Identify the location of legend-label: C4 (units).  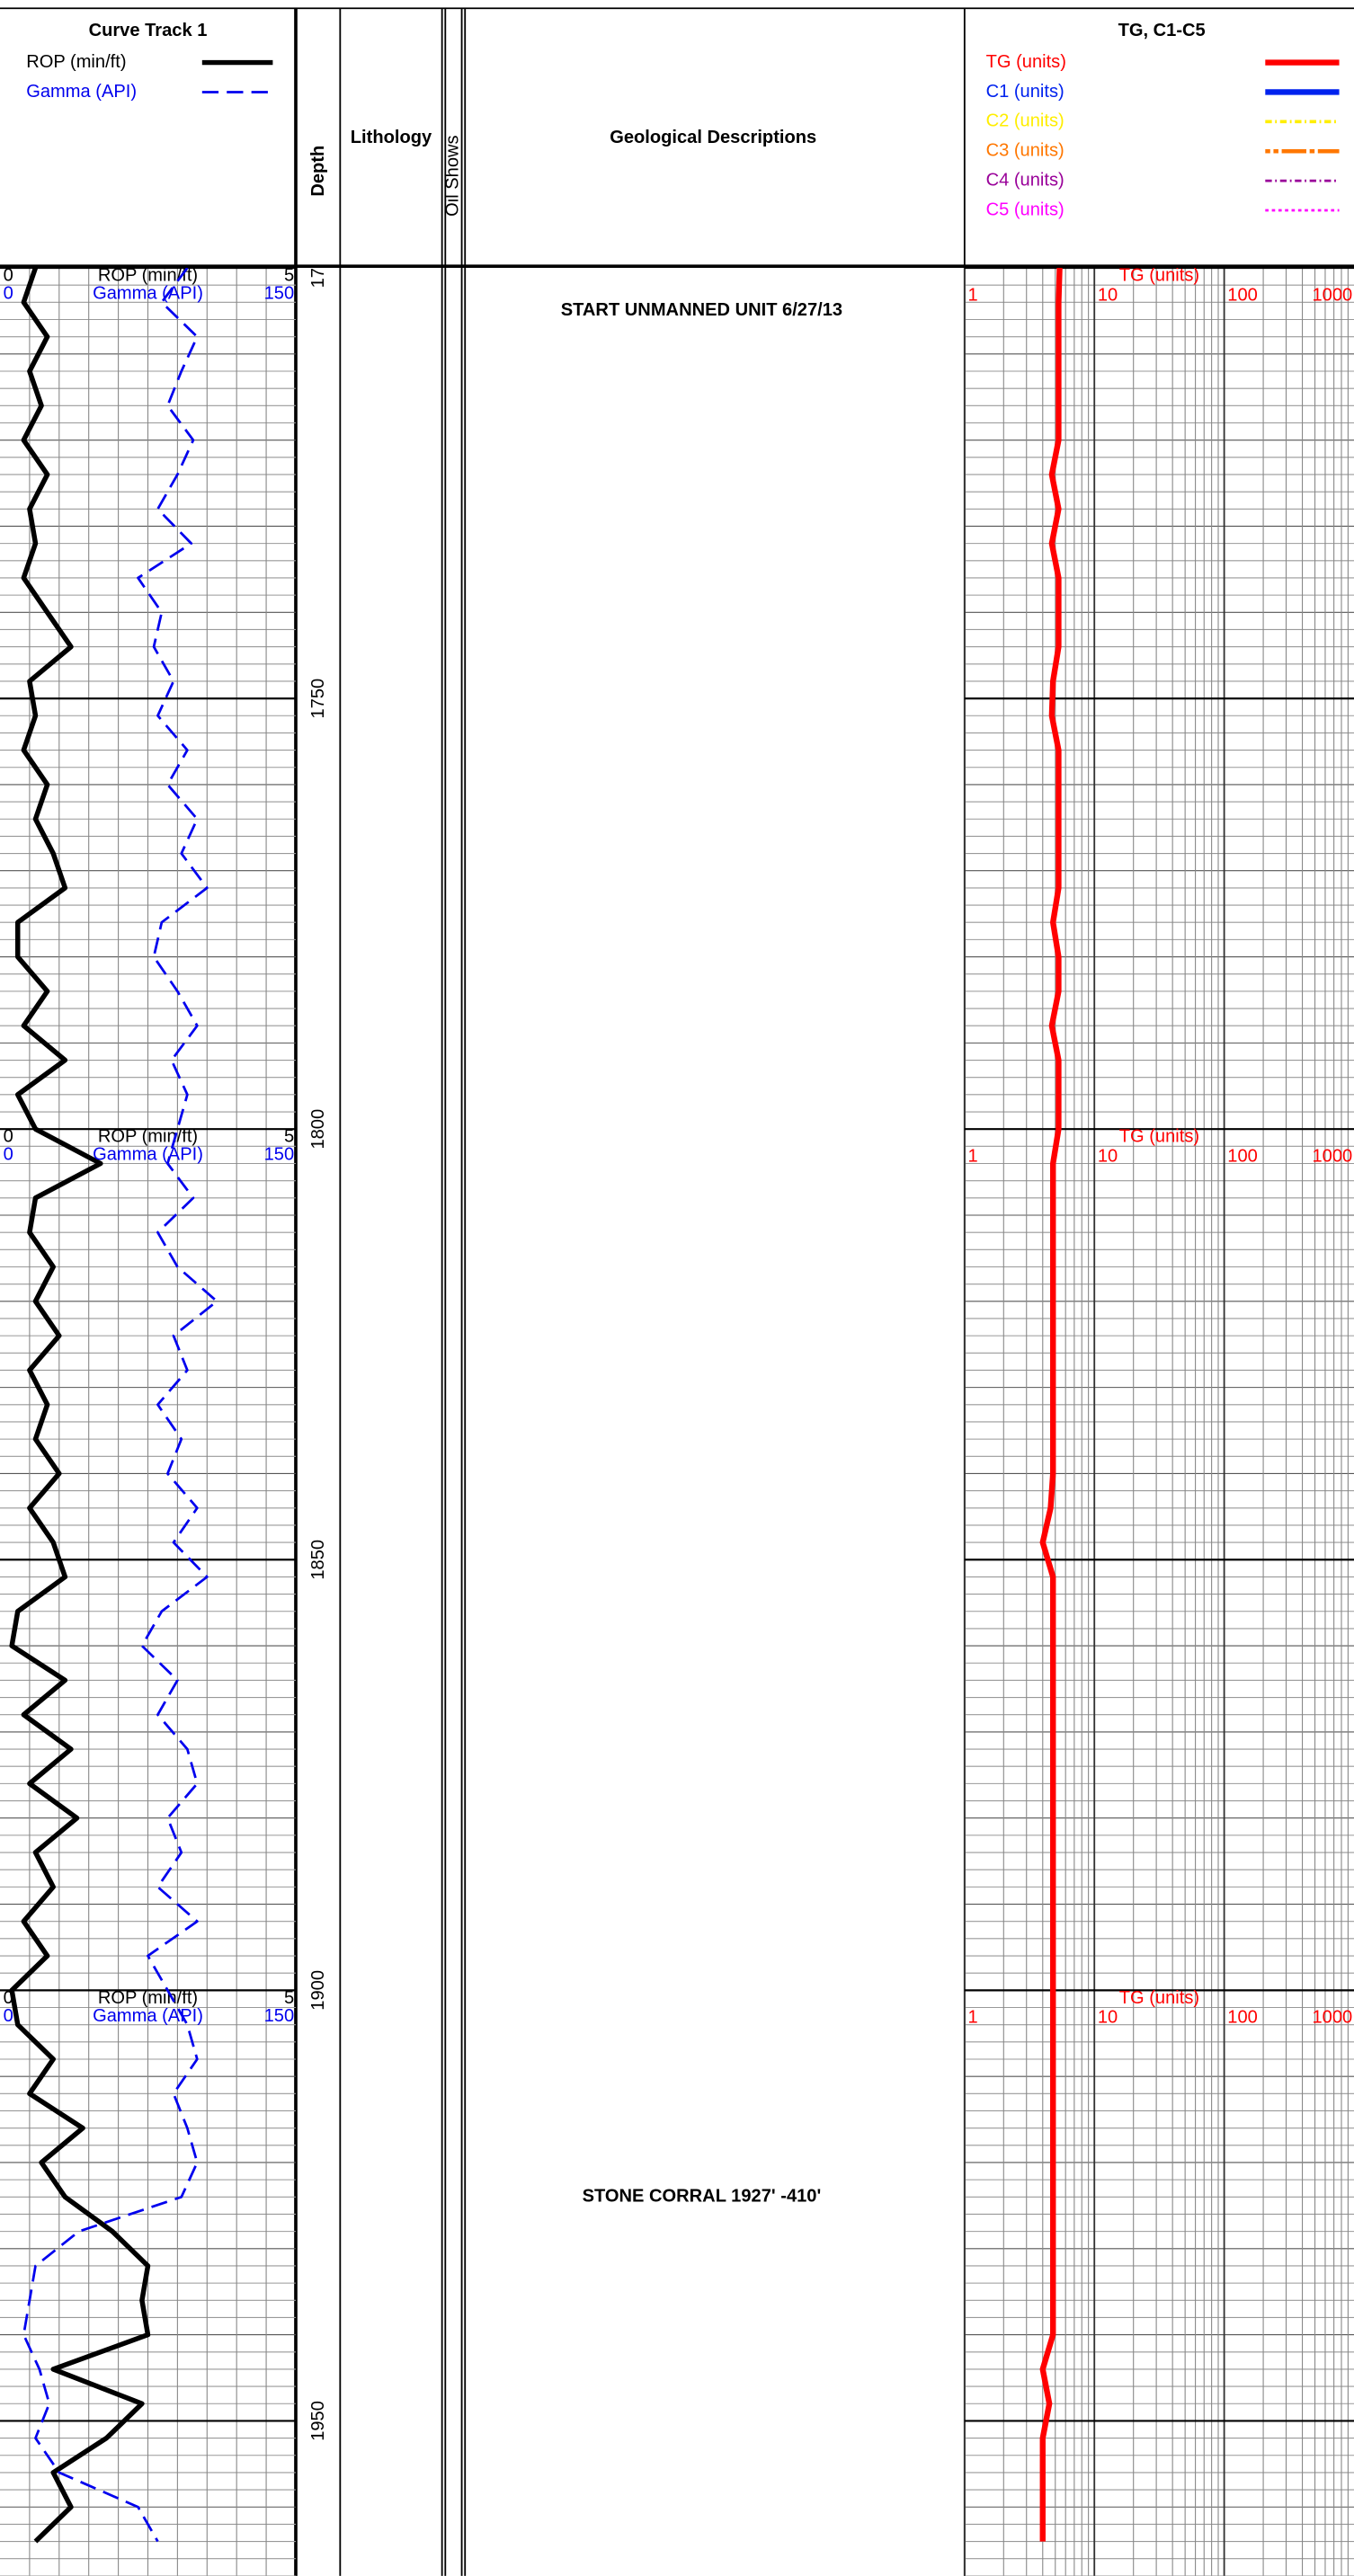
(1025, 180).